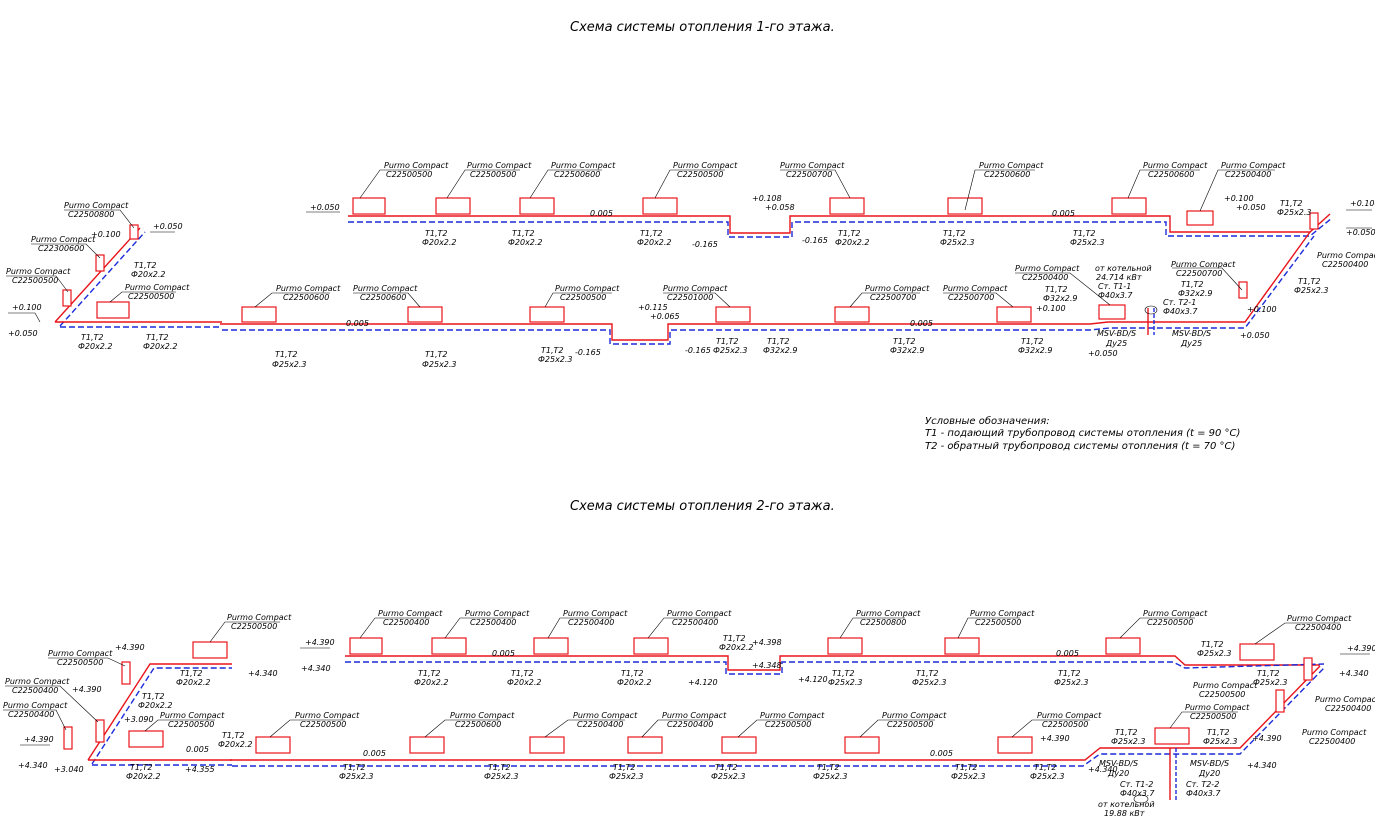 This screenshot has height=838, width=1375. I want to click on level-mark: +4.390, so click(39, 739).